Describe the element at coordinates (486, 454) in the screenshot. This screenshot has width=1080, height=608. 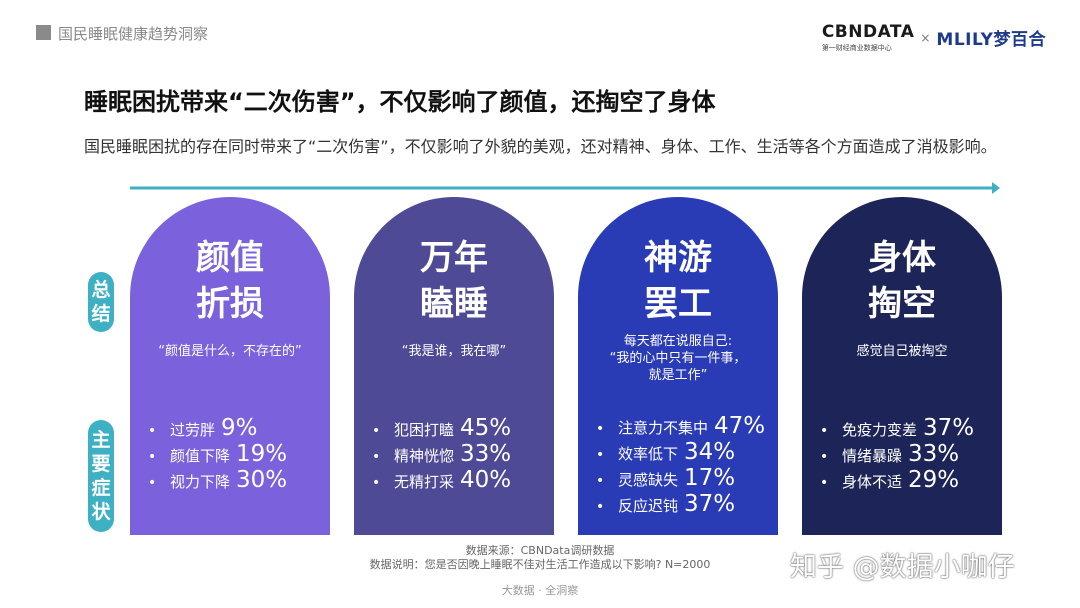
I see `symptom-percent: 33%` at that location.